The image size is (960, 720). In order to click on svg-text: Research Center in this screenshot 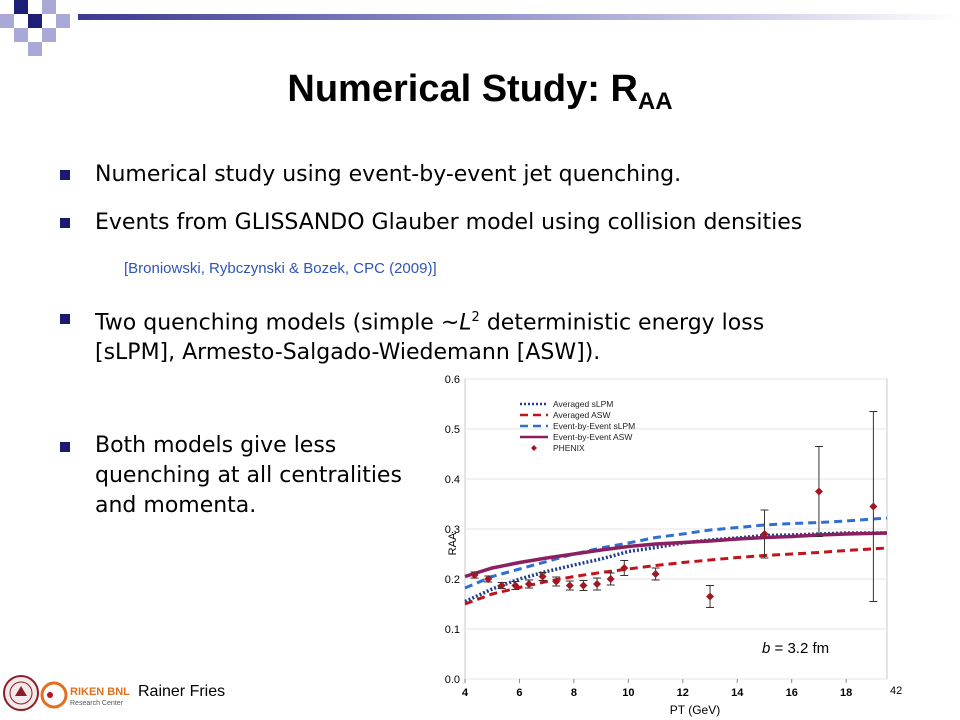, I will do `click(97, 703)`.